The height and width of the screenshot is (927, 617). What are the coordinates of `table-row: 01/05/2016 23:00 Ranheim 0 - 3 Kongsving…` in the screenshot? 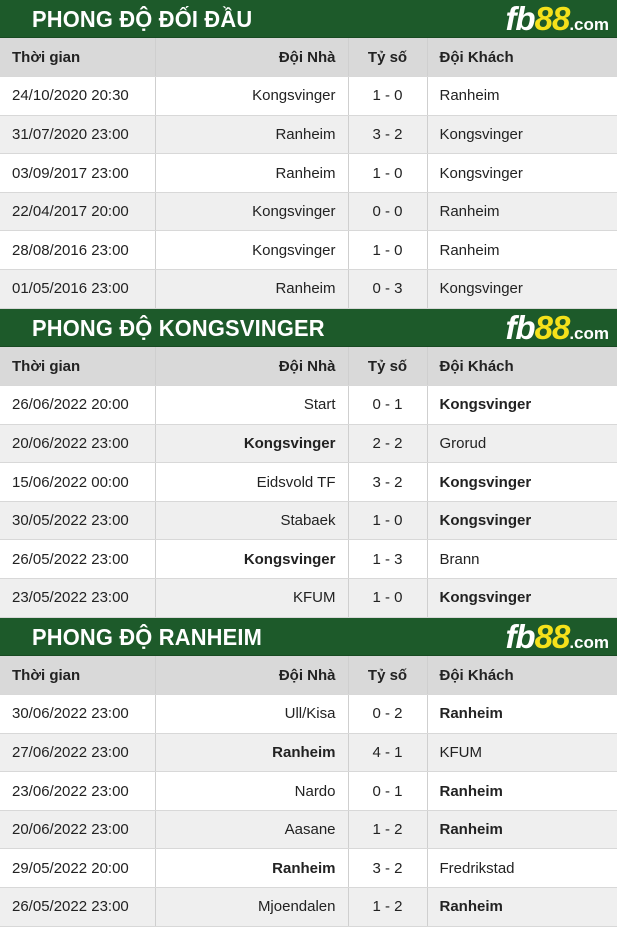 It's located at (308, 289).